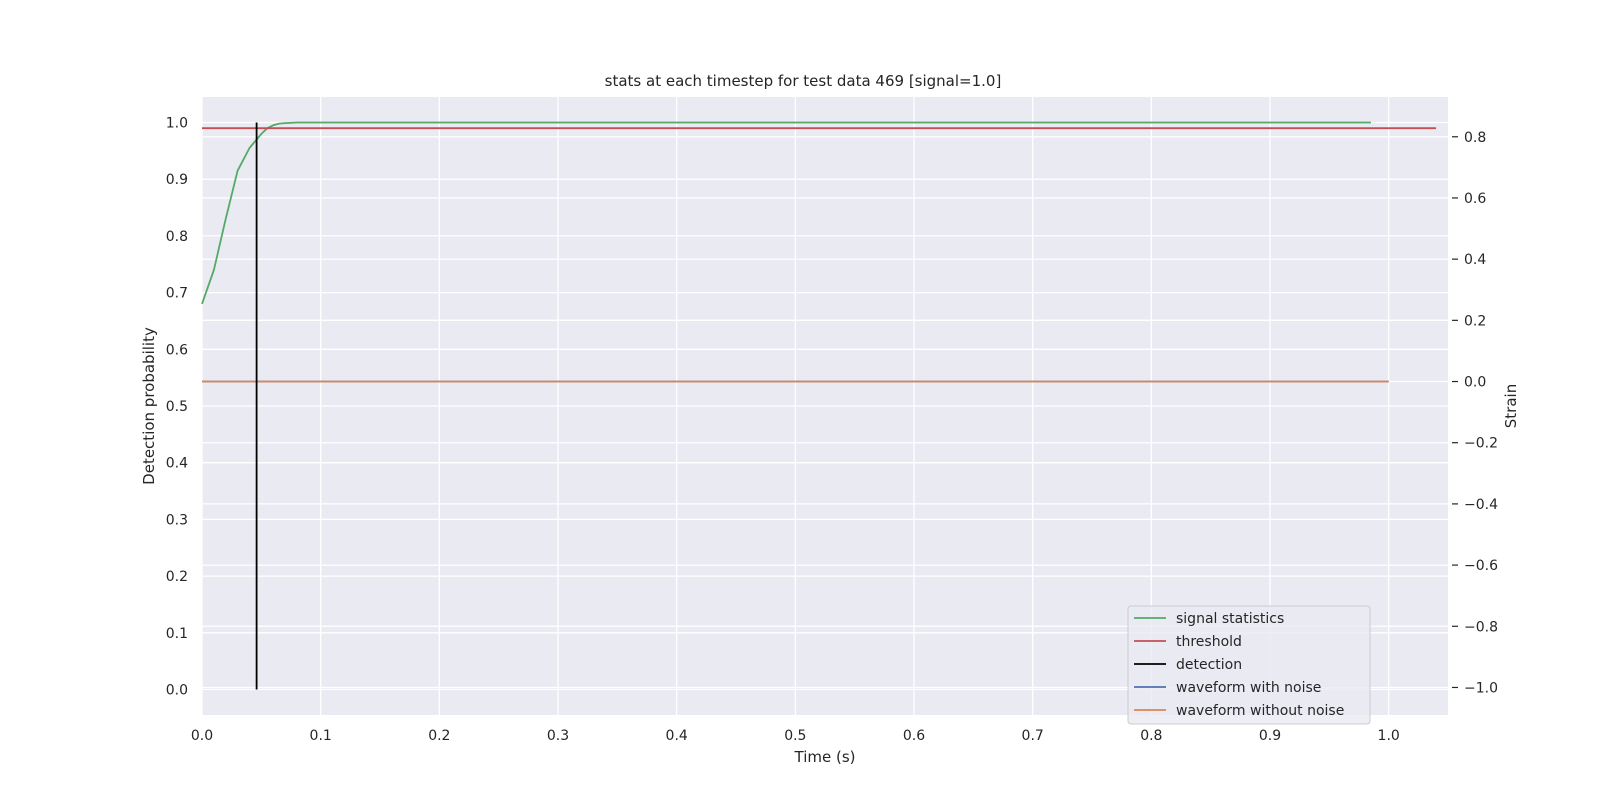 This screenshot has height=800, width=1600. Describe the element at coordinates (1481, 688) in the screenshot. I see `y2-tick-label: −1.0` at that location.